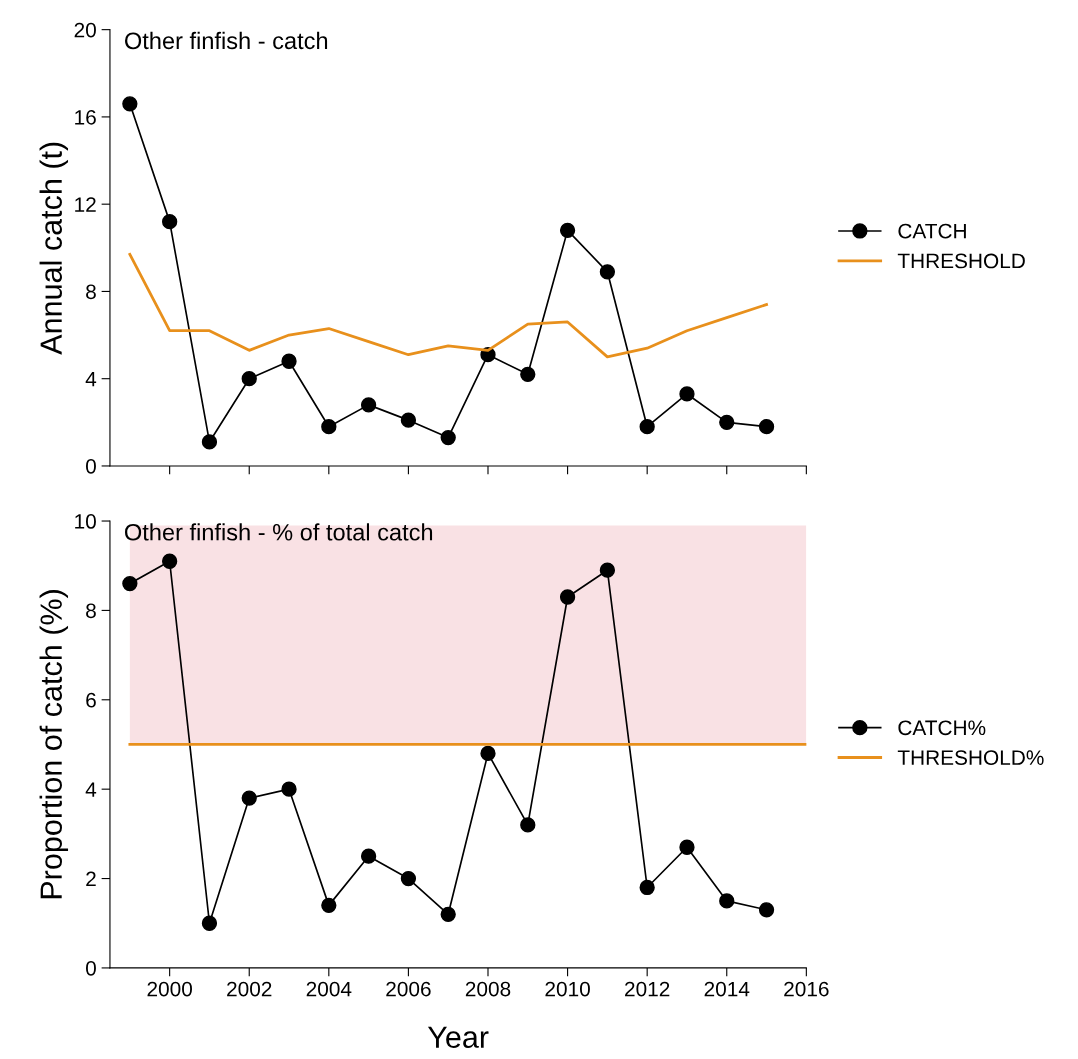 The height and width of the screenshot is (1059, 1078). I want to click on x-axis-title: Year, so click(458, 1037).